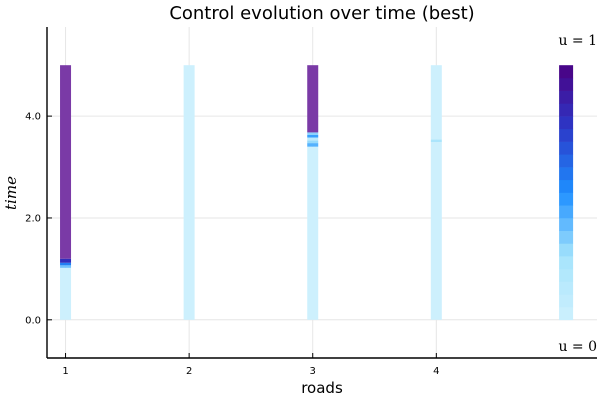  I want to click on x-tick-label: 3, so click(313, 371).